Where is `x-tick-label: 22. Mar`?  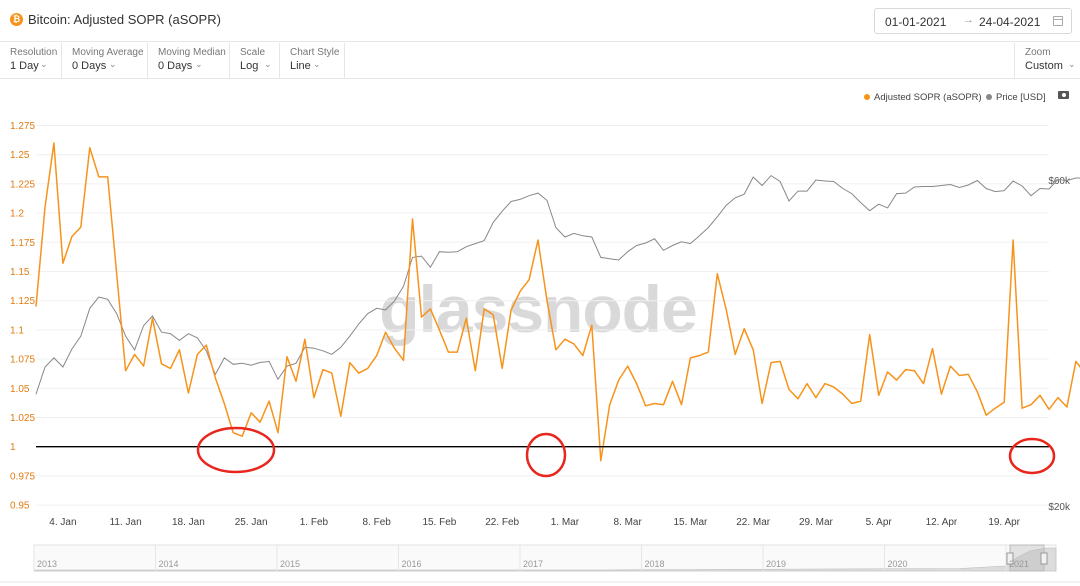 x-tick-label: 22. Mar is located at coordinates (753, 522).